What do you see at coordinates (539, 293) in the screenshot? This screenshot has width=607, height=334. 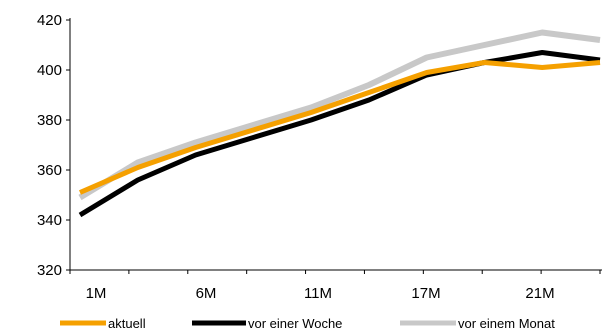 I see `x-tick-label: 21M` at bounding box center [539, 293].